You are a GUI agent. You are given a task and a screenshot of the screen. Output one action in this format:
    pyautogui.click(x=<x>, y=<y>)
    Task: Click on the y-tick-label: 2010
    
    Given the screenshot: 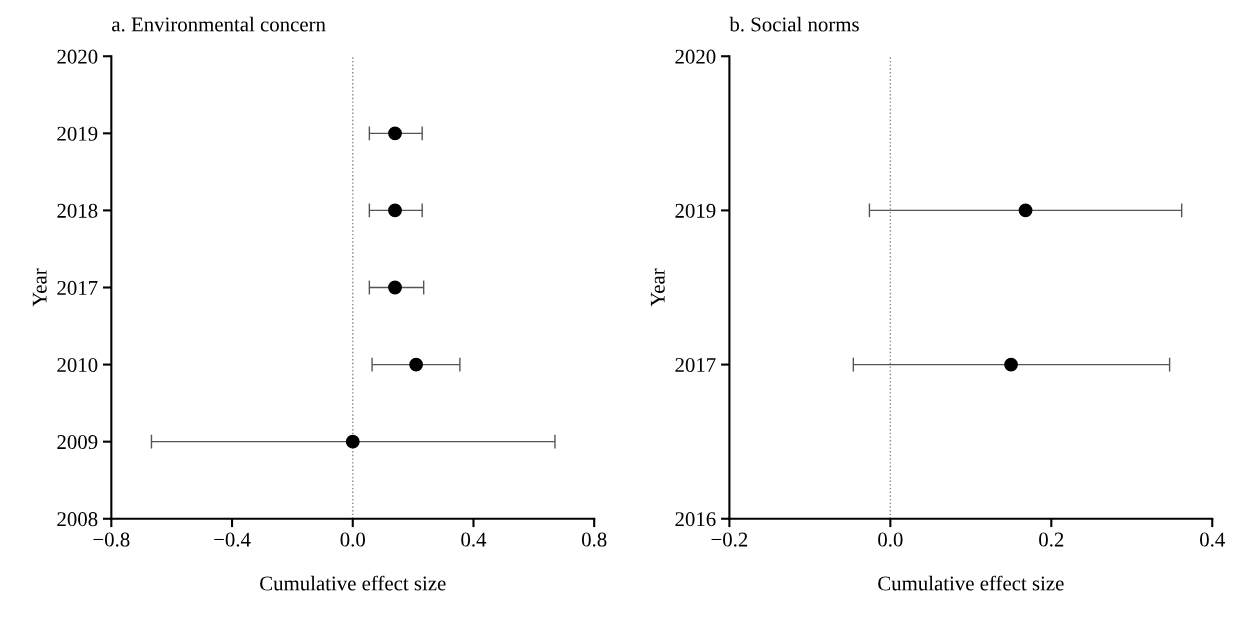 What is the action you would take?
    pyautogui.click(x=77, y=365)
    